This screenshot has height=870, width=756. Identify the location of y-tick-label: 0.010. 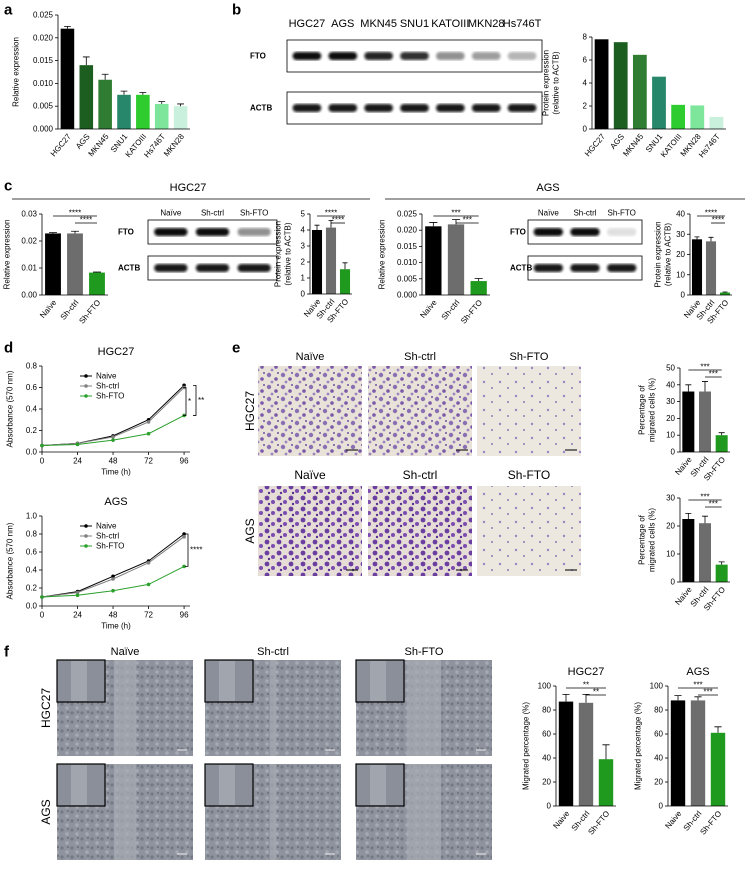
(407, 262).